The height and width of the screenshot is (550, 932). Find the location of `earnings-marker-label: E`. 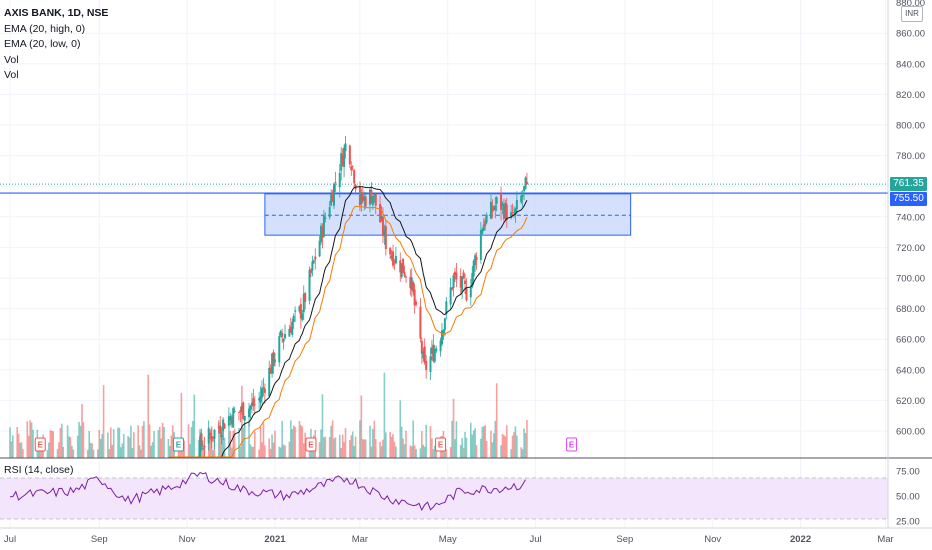

earnings-marker-label: E is located at coordinates (311, 445).